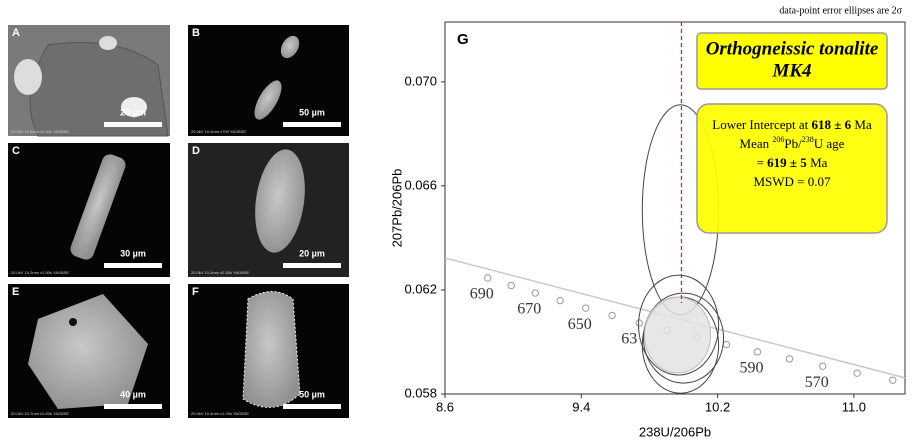 This screenshot has width=919, height=445. What do you see at coordinates (15, 292) in the screenshot?
I see `panel-letter: E` at bounding box center [15, 292].